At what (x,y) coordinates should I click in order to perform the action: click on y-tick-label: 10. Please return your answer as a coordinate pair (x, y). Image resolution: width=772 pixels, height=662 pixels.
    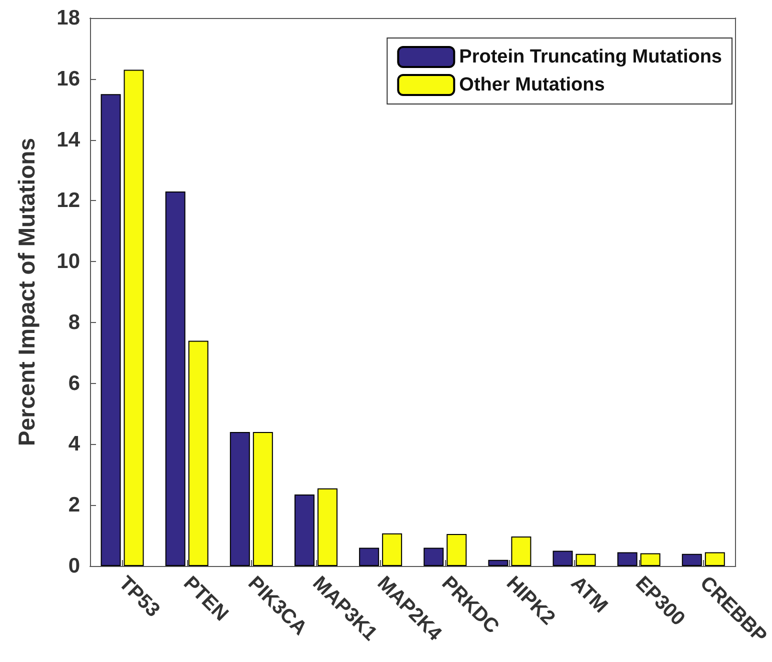
    Looking at the image, I should click on (68, 262).